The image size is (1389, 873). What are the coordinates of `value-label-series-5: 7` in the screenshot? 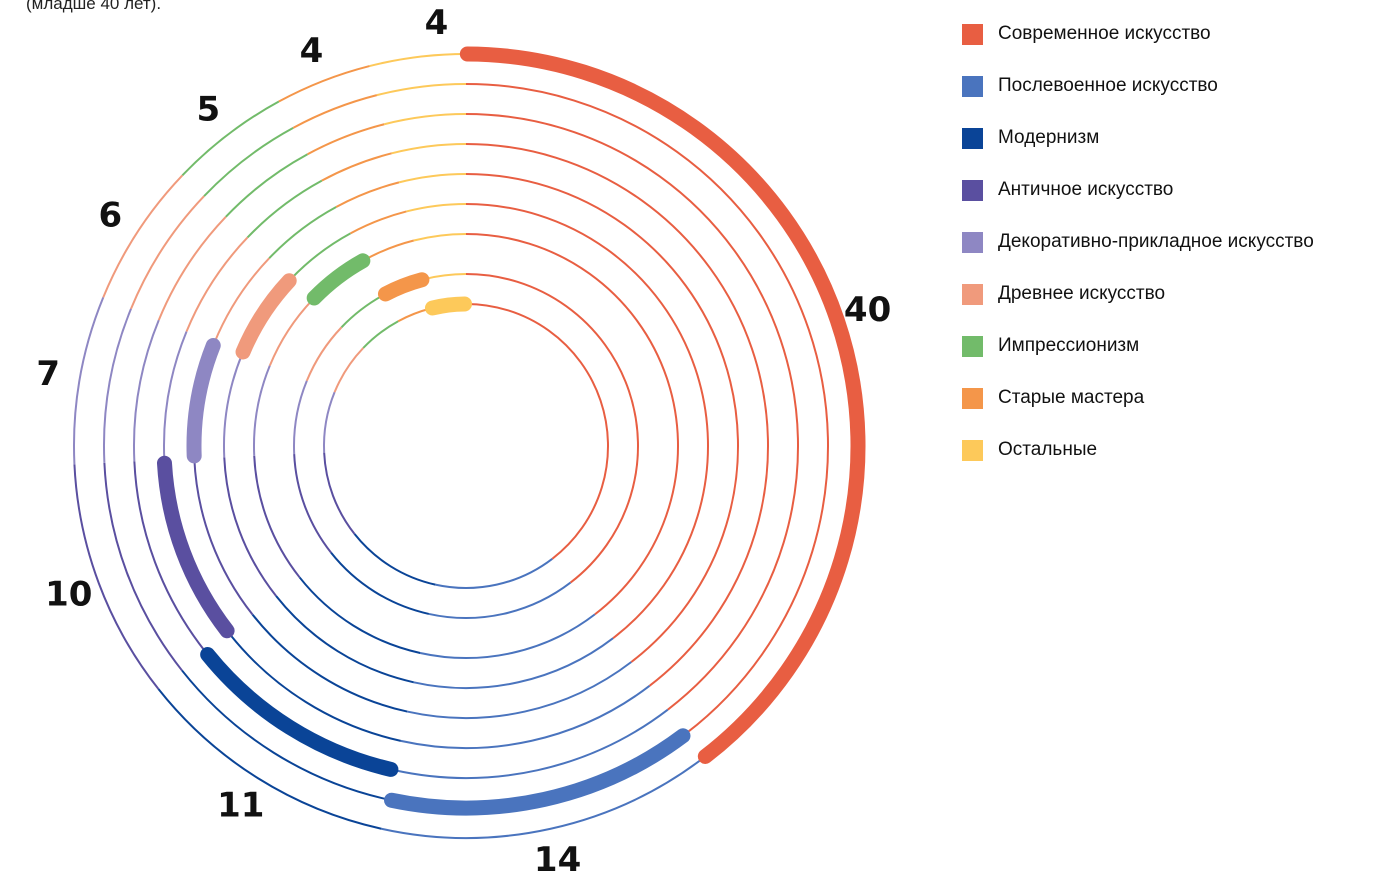 It's located at (48, 374).